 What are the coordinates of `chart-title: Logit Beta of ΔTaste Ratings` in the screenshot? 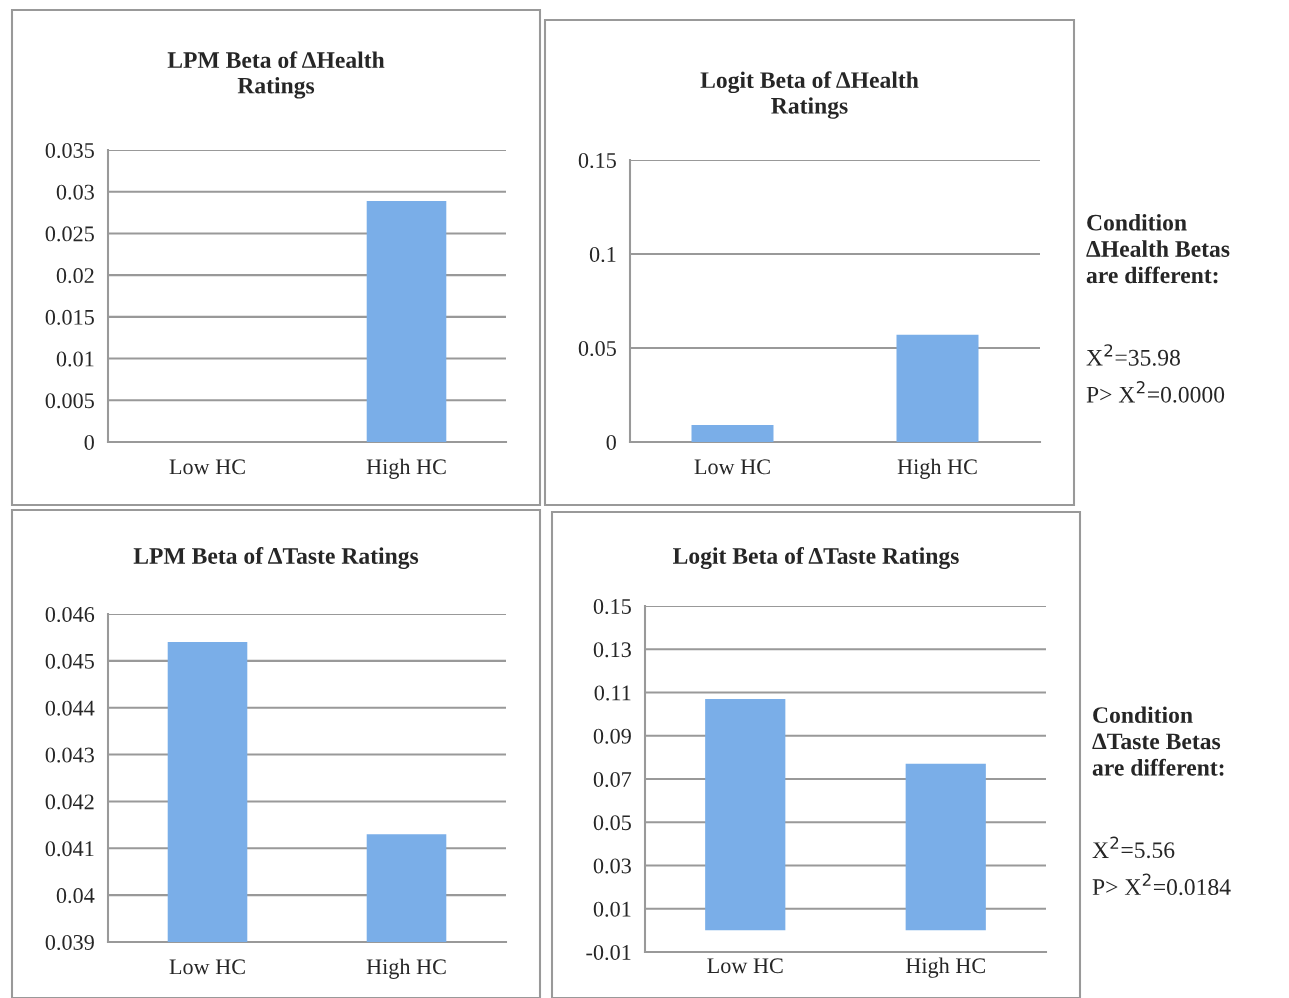 It's located at (816, 558).